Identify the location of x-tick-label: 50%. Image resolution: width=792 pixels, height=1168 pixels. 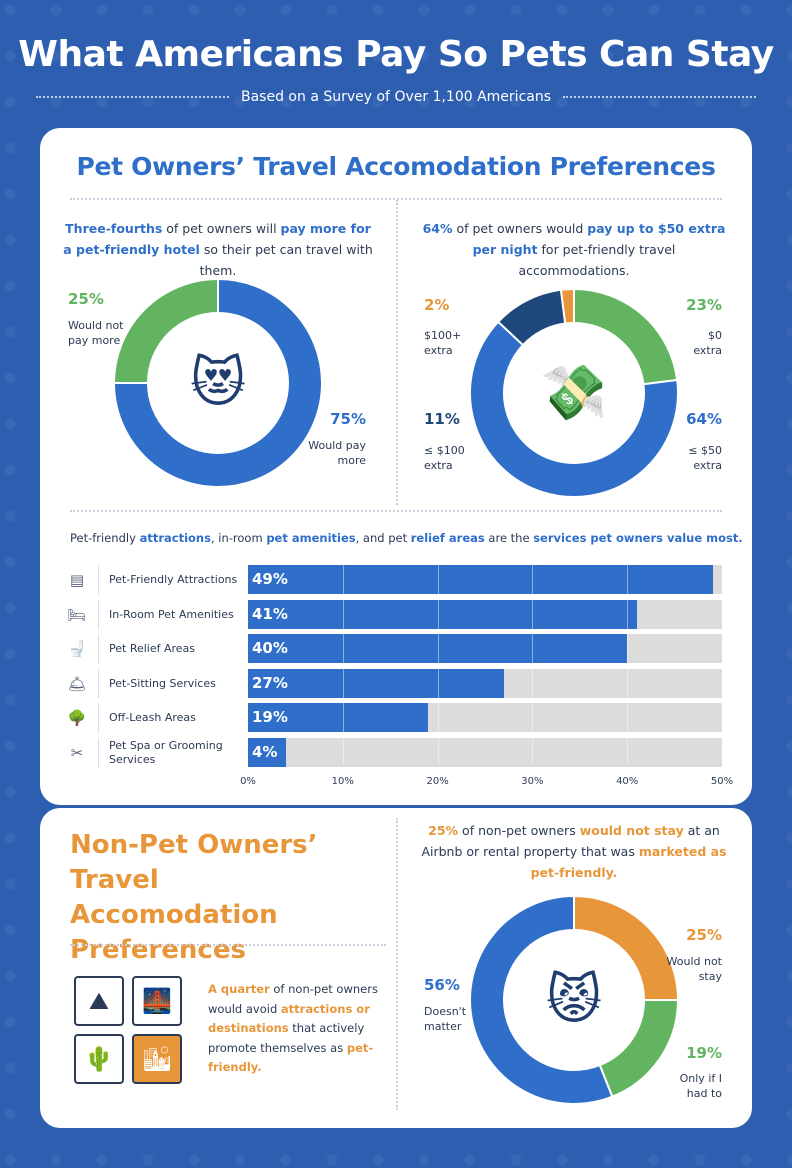
(722, 781).